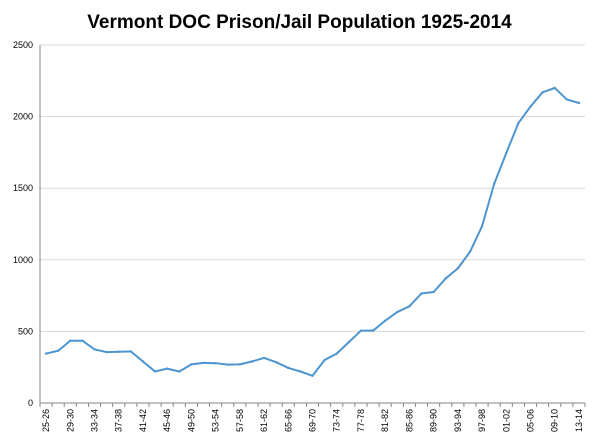 The height and width of the screenshot is (443, 599). Describe the element at coordinates (23, 188) in the screenshot. I see `y-tick-label: 1500` at that location.